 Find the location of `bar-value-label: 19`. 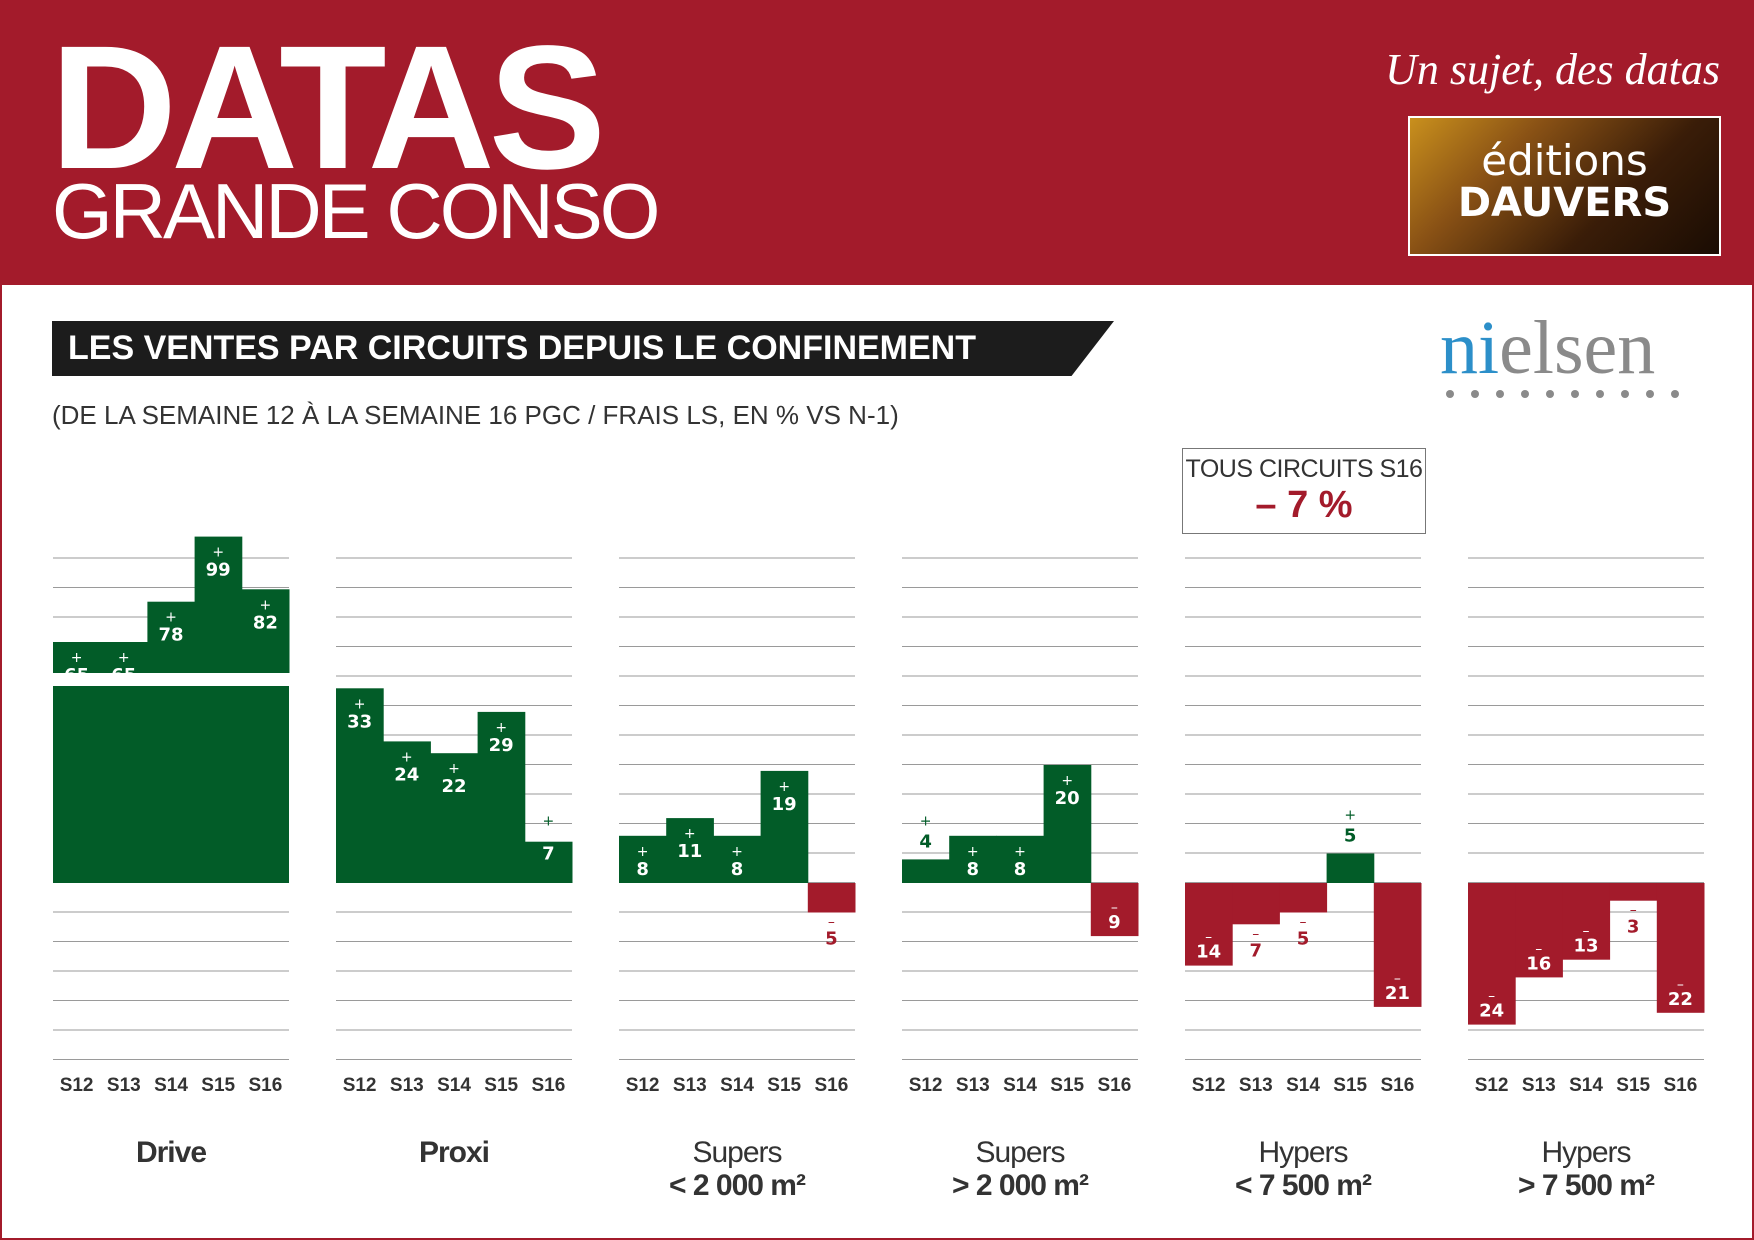

bar-value-label: 19 is located at coordinates (784, 804).